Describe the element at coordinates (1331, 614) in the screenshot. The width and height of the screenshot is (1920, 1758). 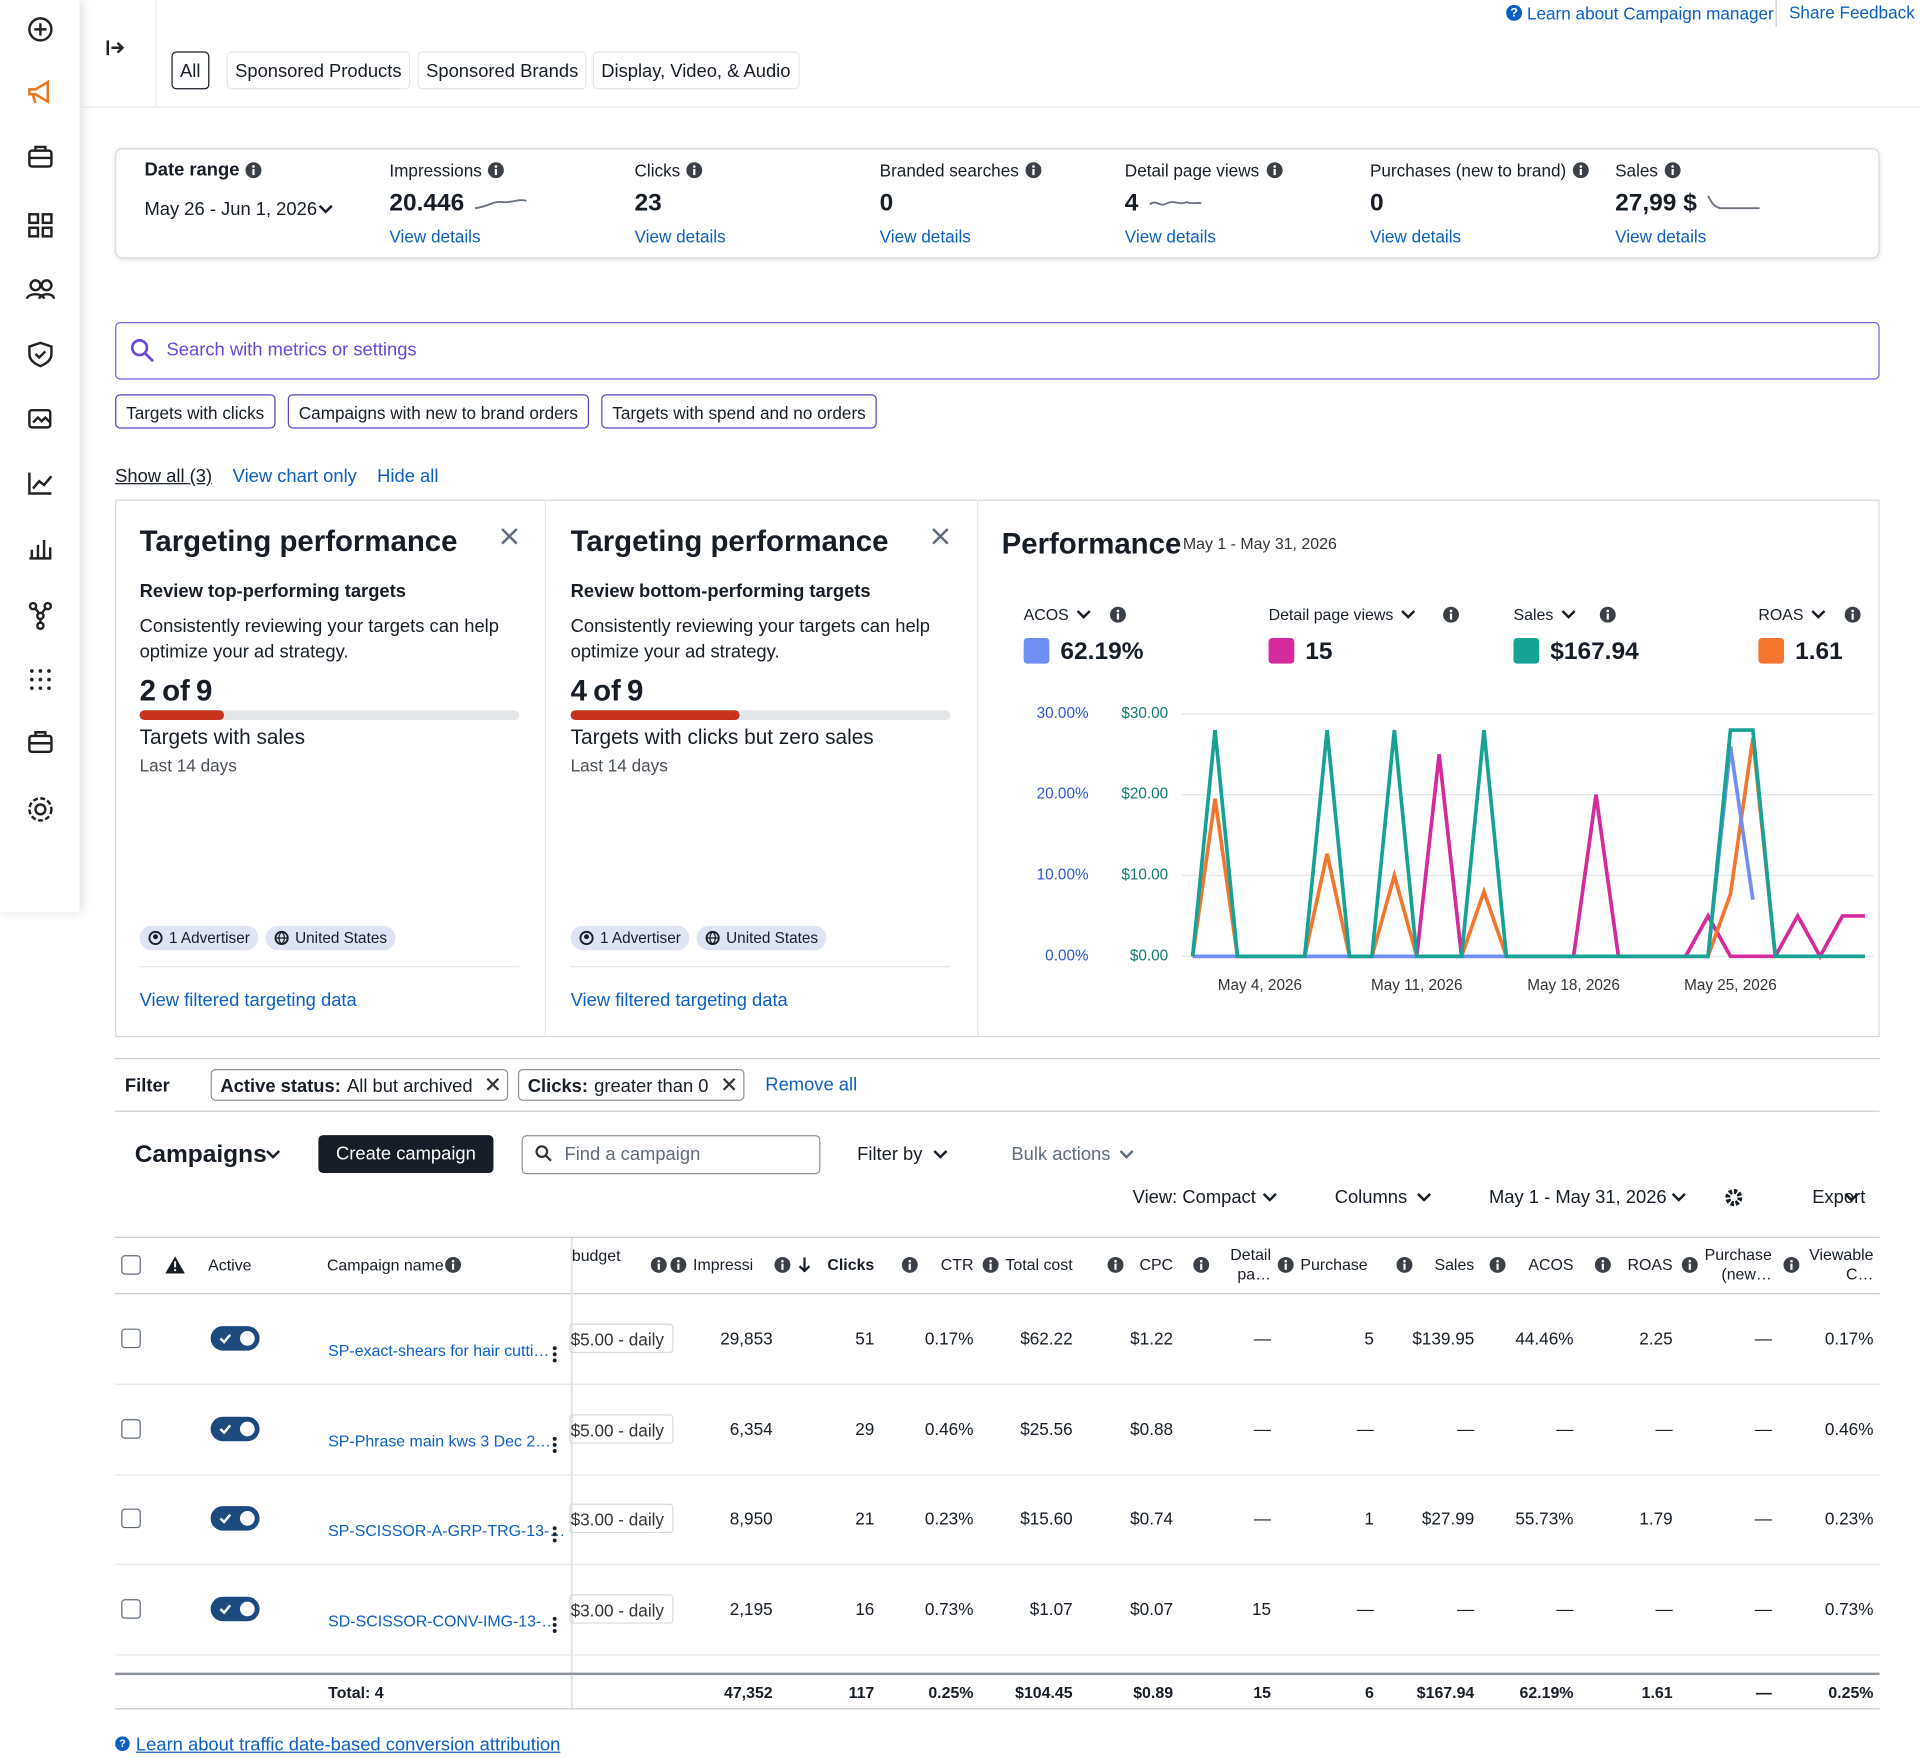
I see `legend-name: Detail page views` at that location.